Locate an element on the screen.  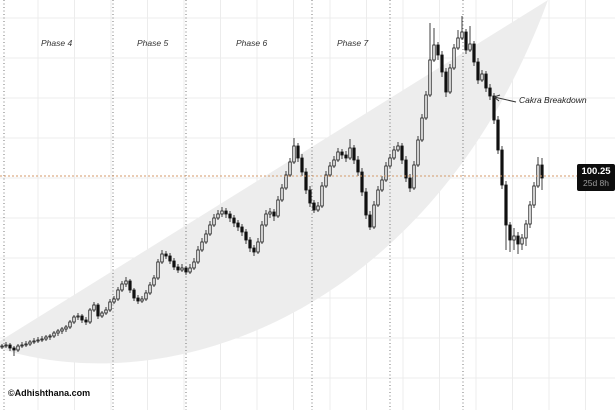
phase-label-4: Phase 4 is located at coordinates (57, 43).